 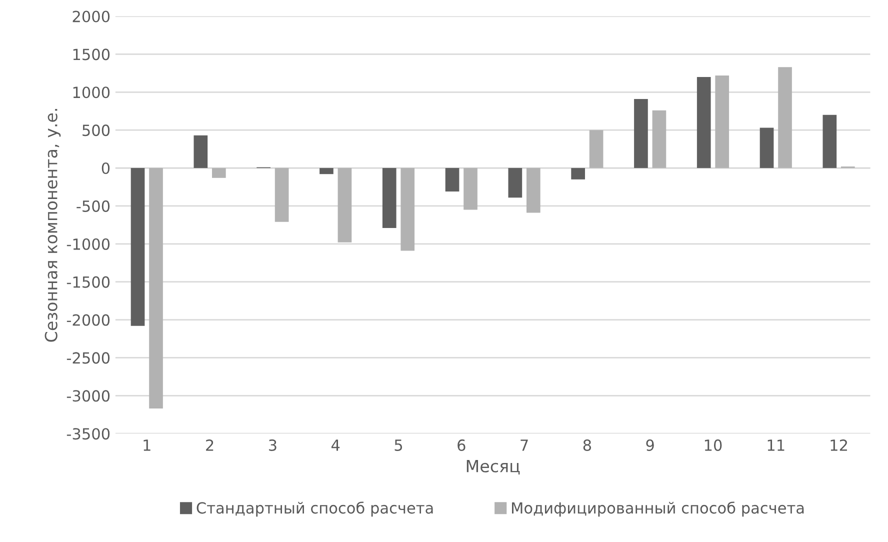 What do you see at coordinates (658, 509) in the screenshot?
I see `legend-label: Модифицированный способ расчета` at bounding box center [658, 509].